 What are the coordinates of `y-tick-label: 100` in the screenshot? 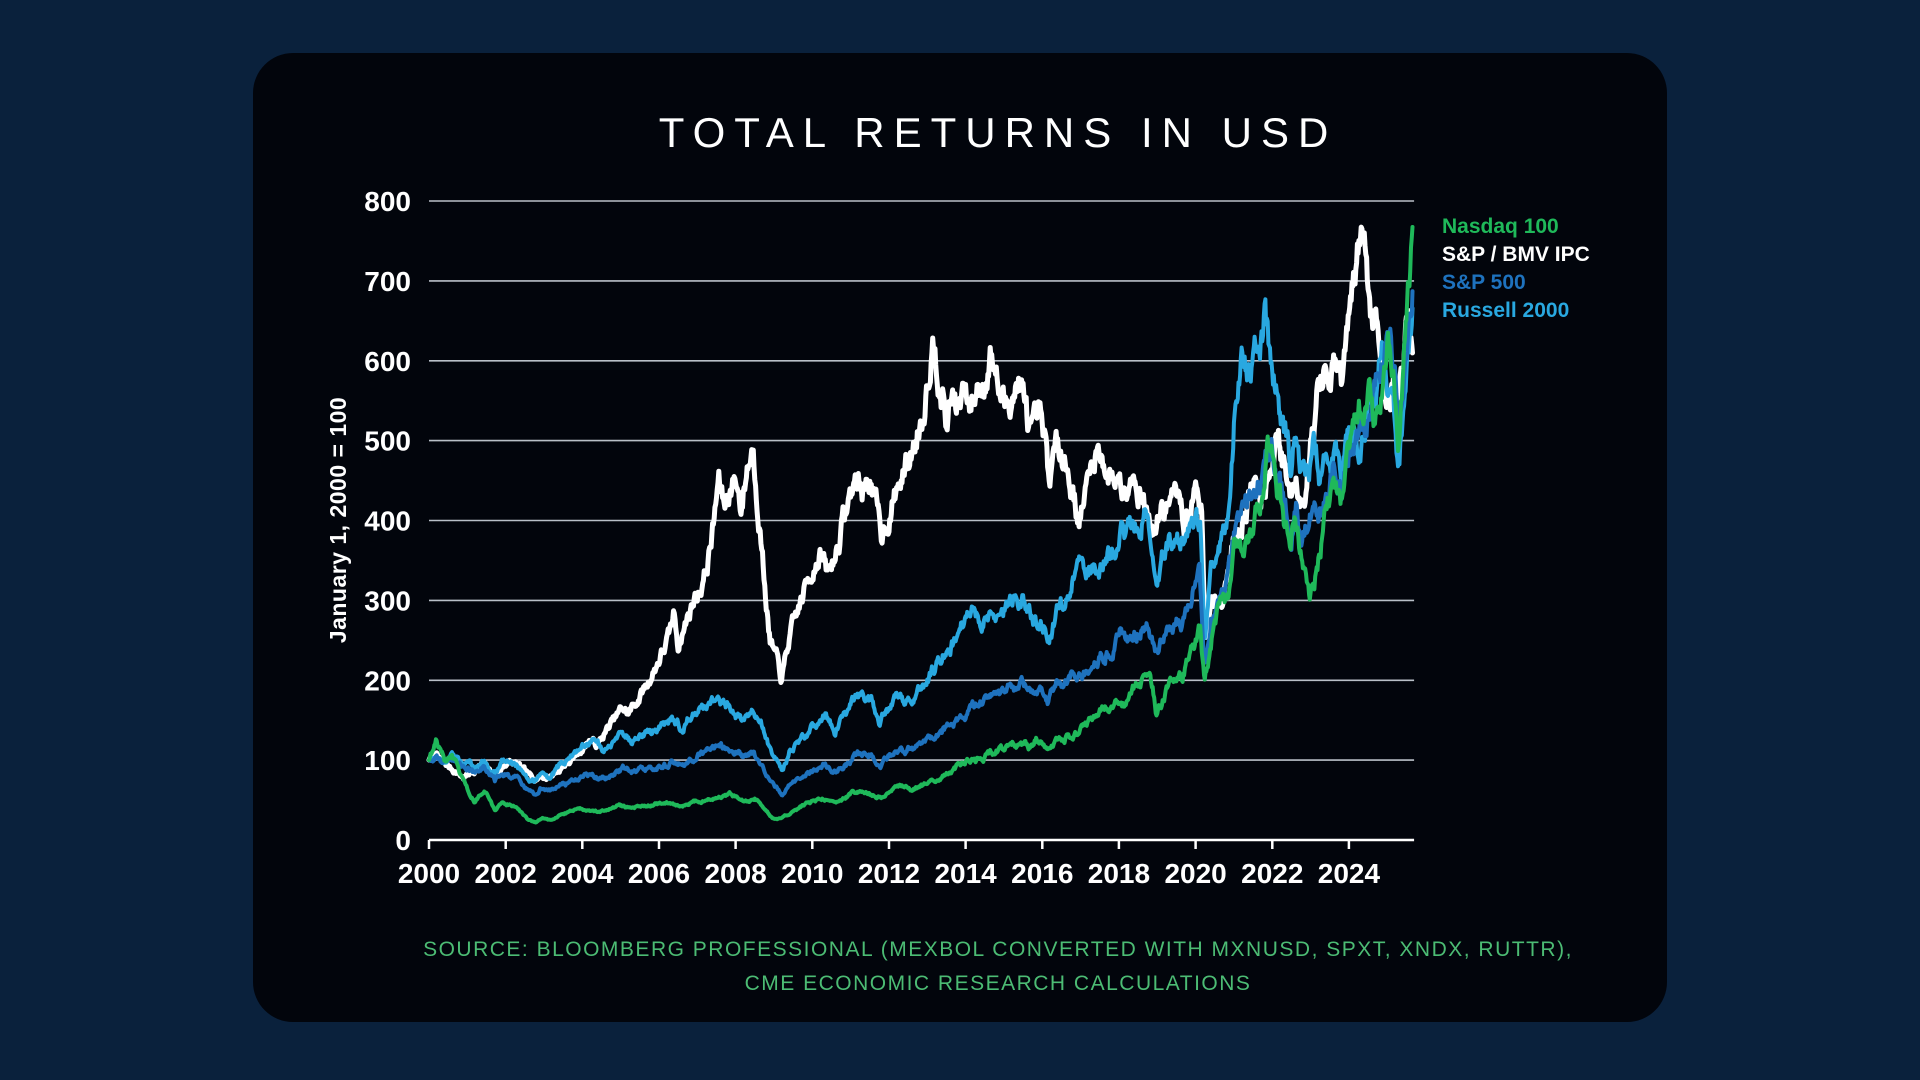 It's located at (387, 760).